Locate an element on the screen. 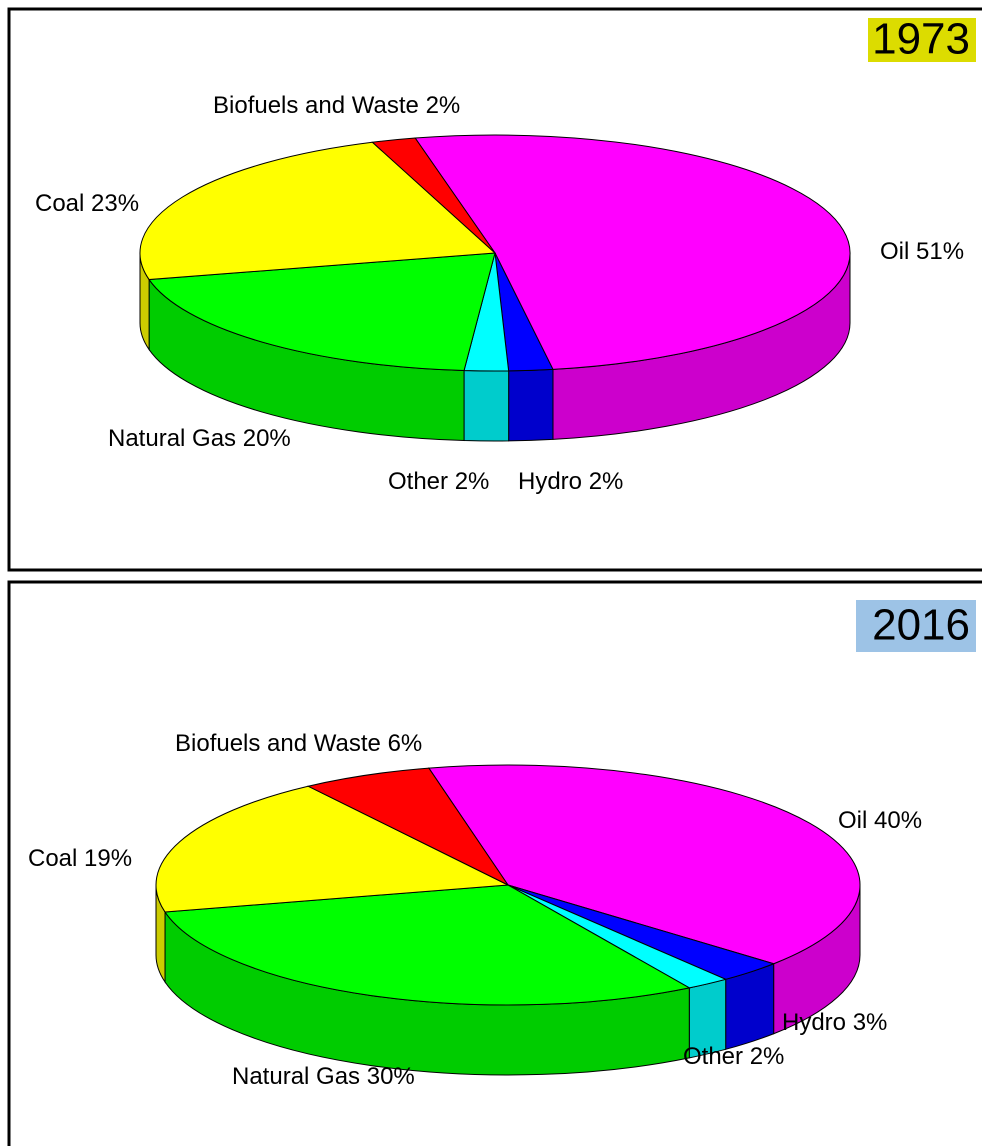 This screenshot has width=982, height=1146. slice-value: 6% is located at coordinates (405, 743).